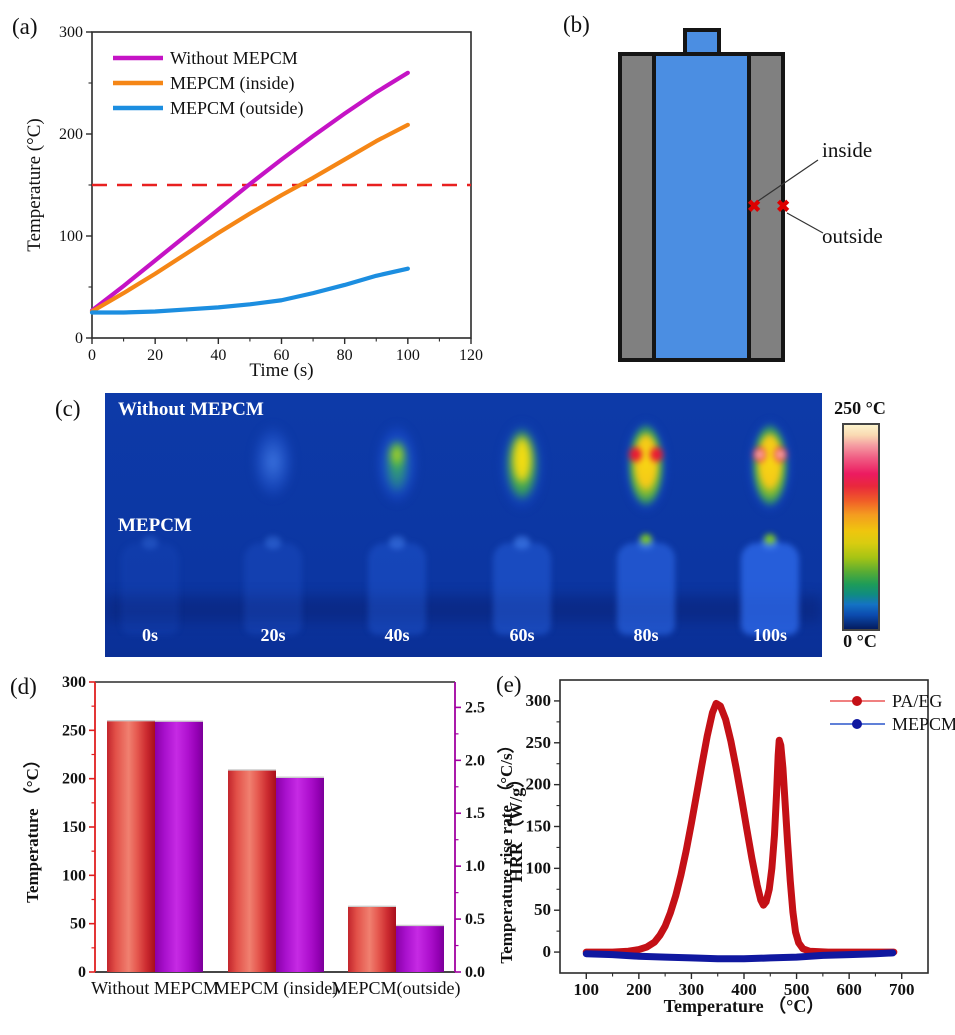 The height and width of the screenshot is (1035, 955). I want to click on e-y-tick-label: 200, so click(539, 784).